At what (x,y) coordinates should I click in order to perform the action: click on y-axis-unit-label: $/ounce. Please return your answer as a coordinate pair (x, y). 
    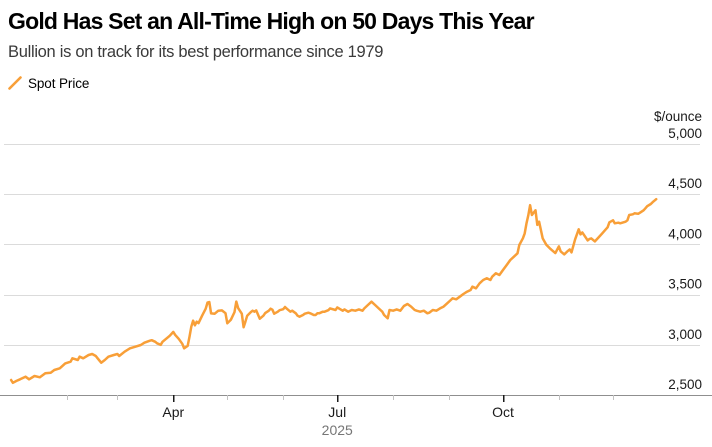
    Looking at the image, I should click on (678, 116).